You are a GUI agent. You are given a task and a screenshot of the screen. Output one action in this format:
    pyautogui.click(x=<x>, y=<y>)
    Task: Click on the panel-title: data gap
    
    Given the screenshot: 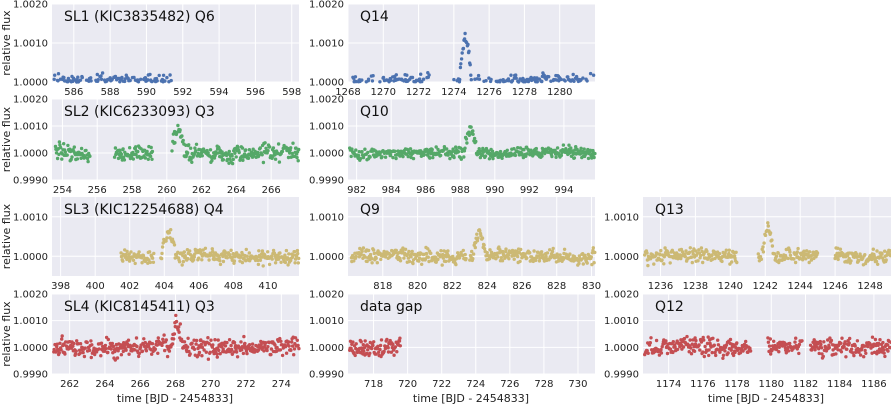 What is the action you would take?
    pyautogui.click(x=391, y=307)
    